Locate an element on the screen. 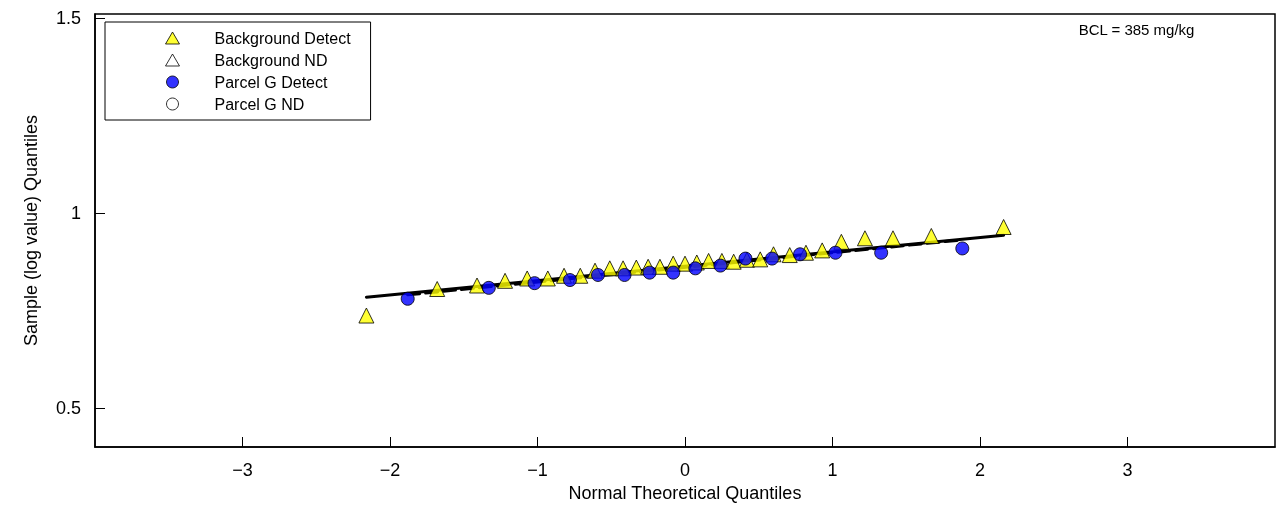 This screenshot has width=1285, height=518. x-tick-label: 2 is located at coordinates (980, 470).